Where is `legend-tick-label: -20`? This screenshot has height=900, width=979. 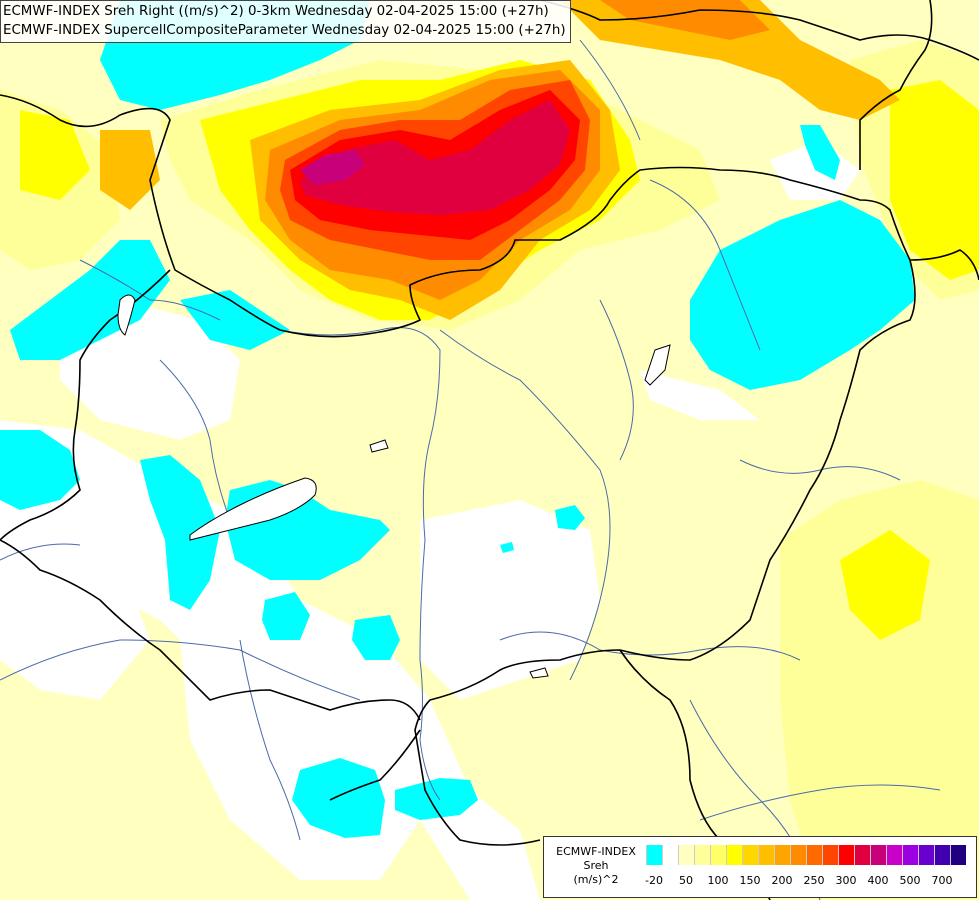 legend-tick-label: -20 is located at coordinates (654, 880).